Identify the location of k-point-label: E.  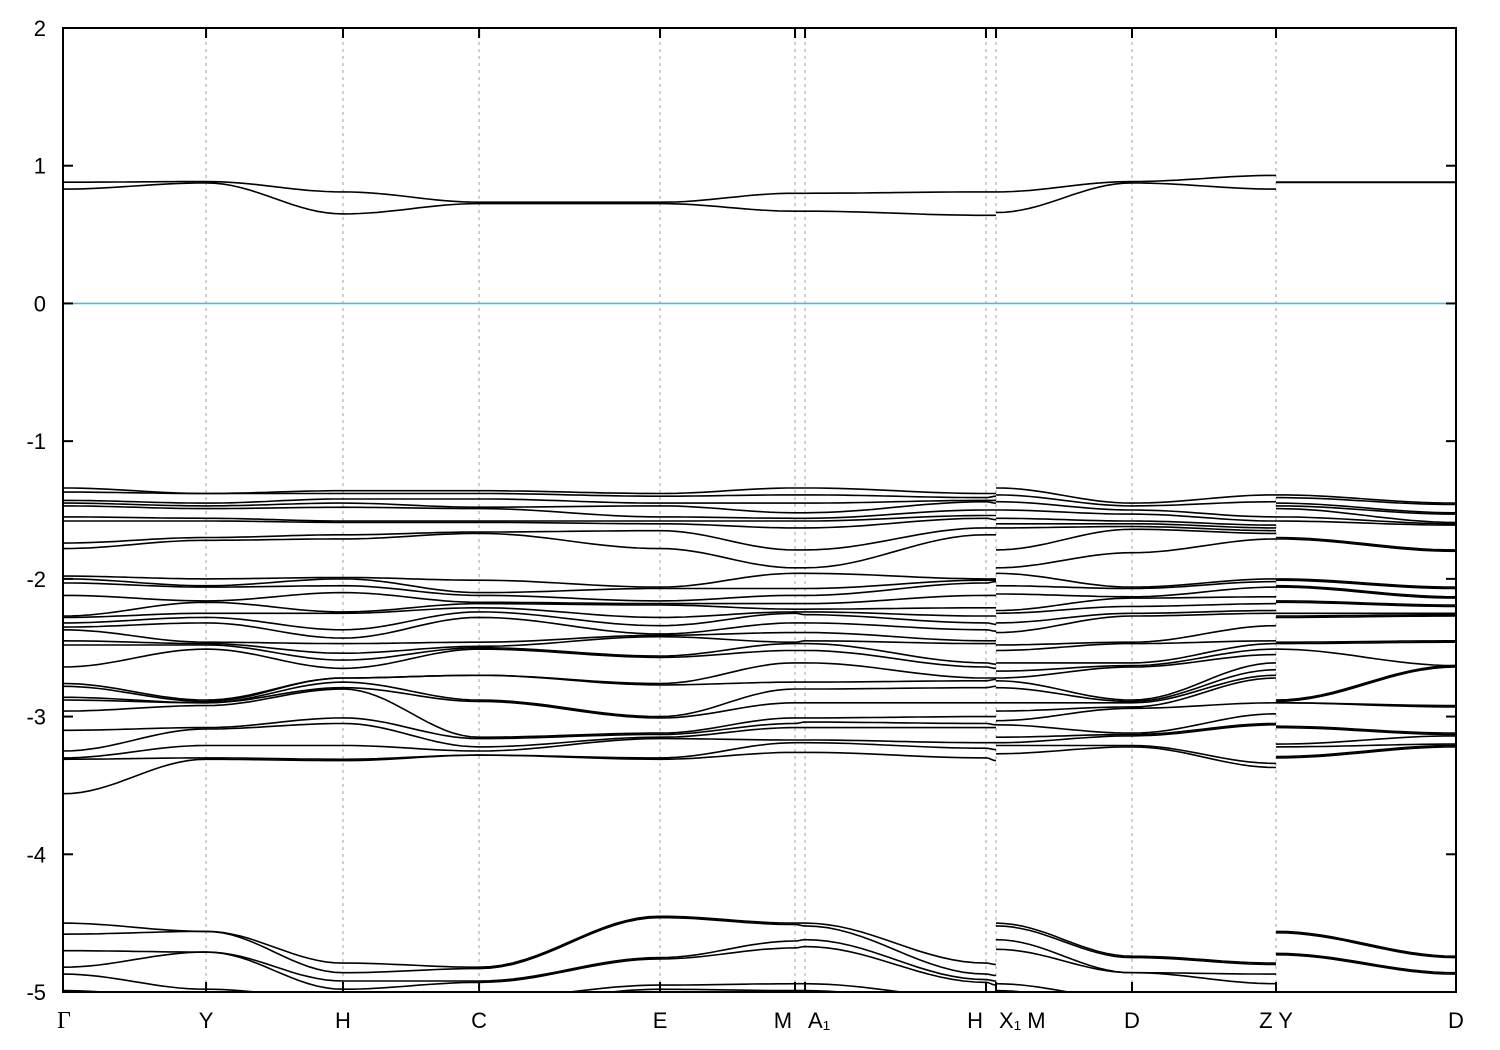
(660, 1020).